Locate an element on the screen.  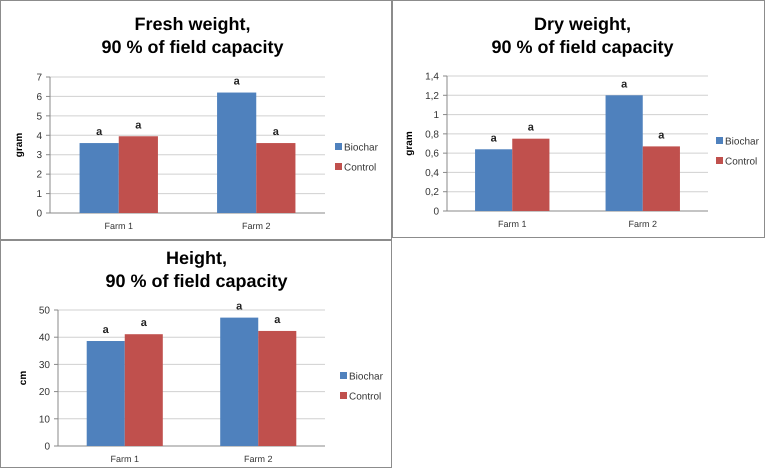
y-tick-label: 3 is located at coordinates (39, 156).